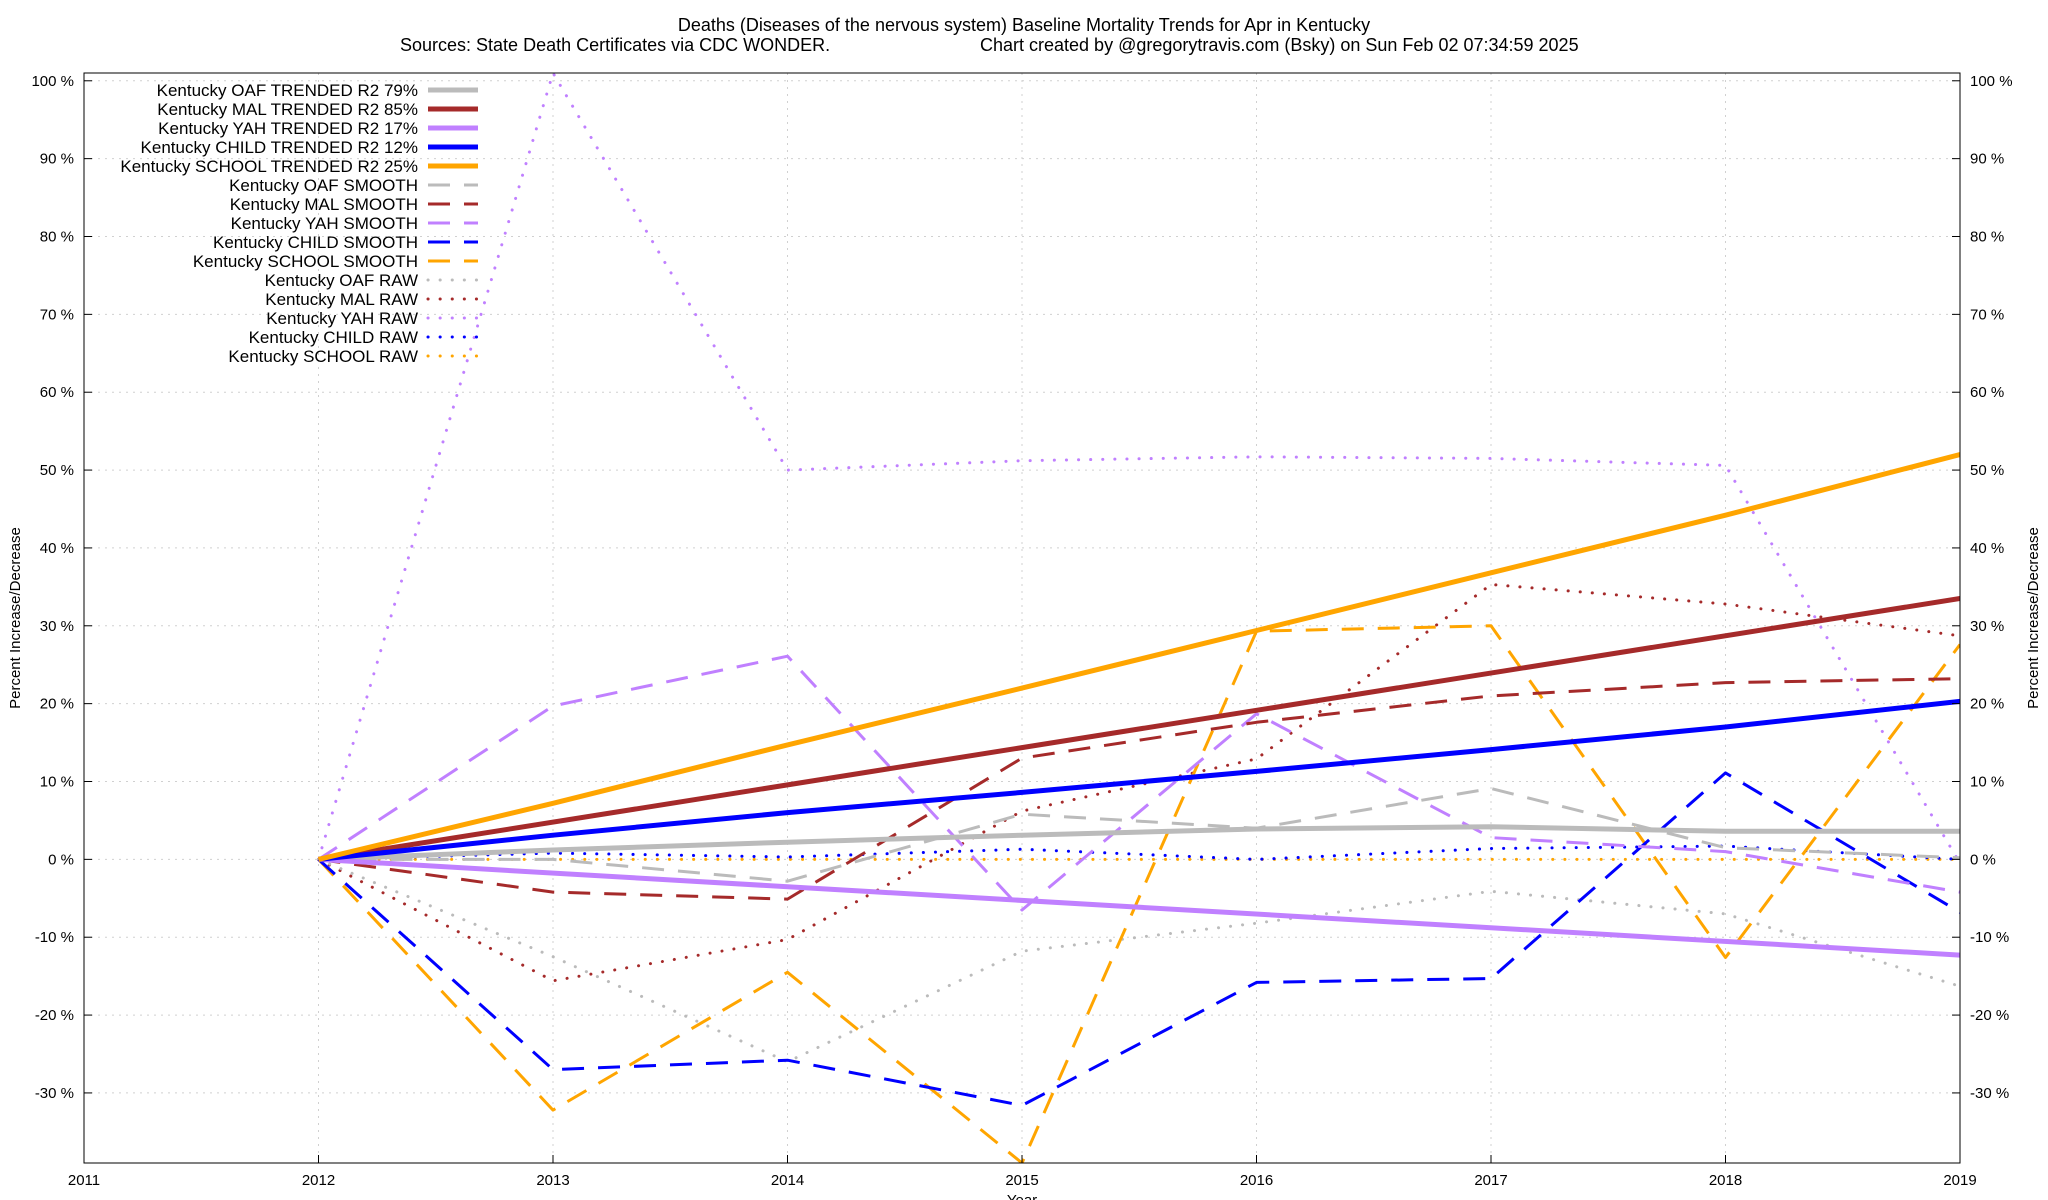  Describe the element at coordinates (57, 626) in the screenshot. I see `y-tick-label-left: 30 %` at that location.